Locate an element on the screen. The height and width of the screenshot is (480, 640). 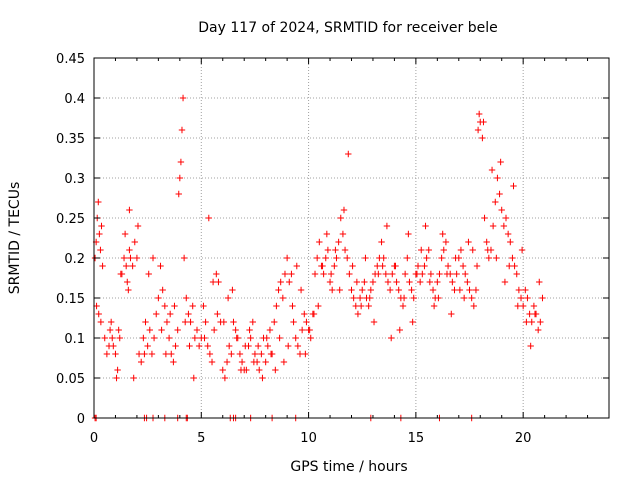
x-tick-label: 15 is located at coordinates (416, 438).